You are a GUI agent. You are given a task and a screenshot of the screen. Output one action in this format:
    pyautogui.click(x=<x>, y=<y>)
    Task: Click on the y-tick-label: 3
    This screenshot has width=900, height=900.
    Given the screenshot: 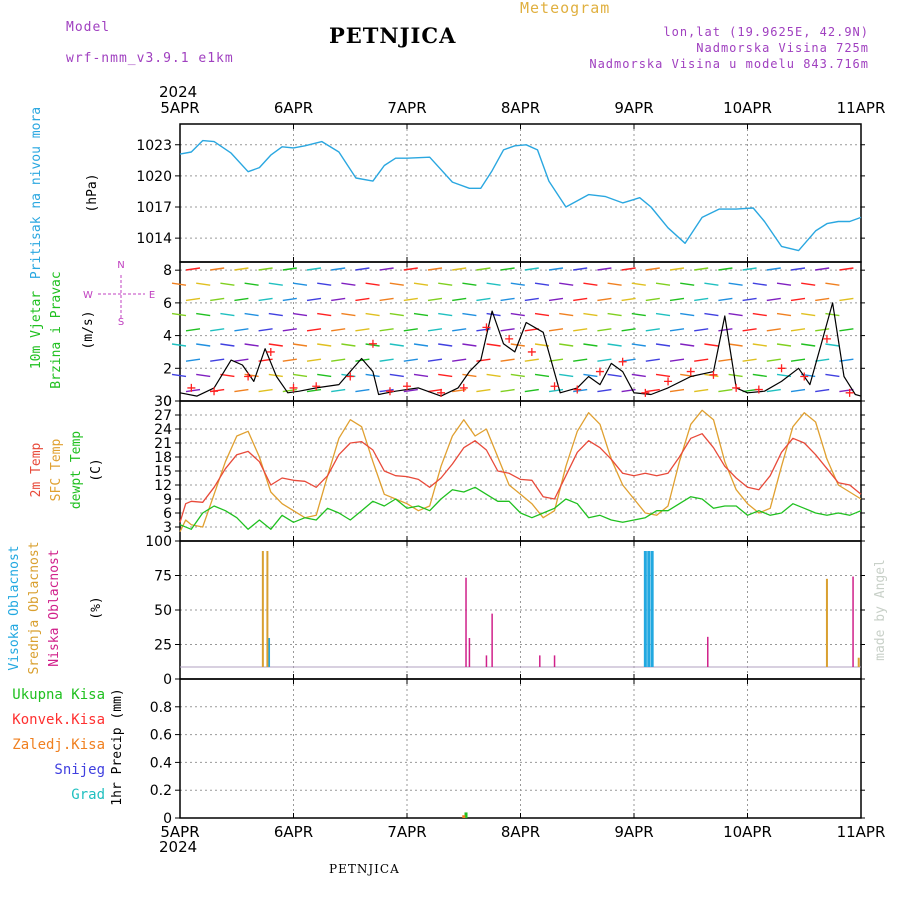 What is the action you would take?
    pyautogui.click(x=167, y=528)
    